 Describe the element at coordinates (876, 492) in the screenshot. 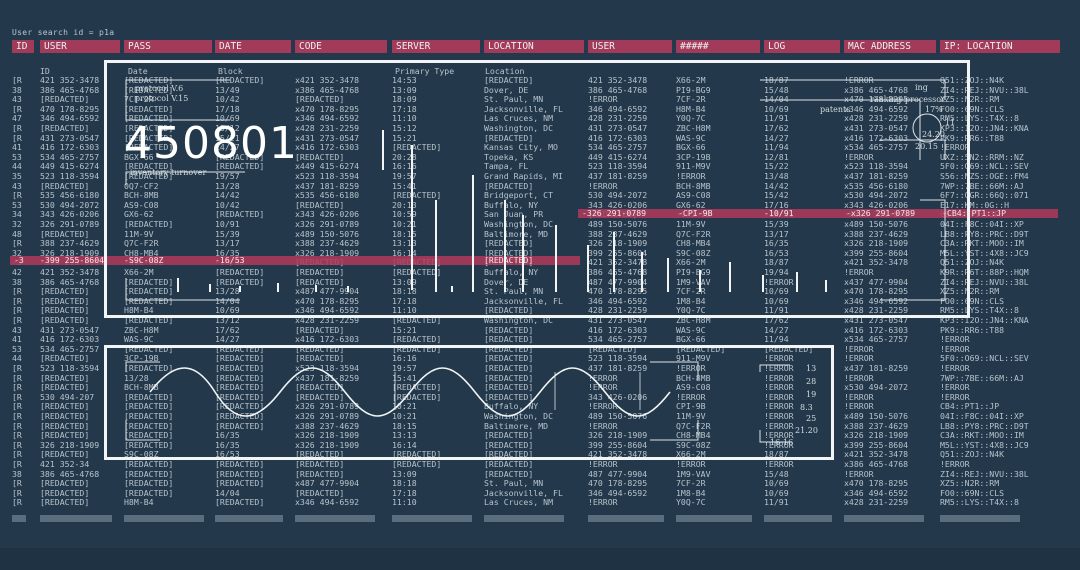

I see `table-cell: x346 494-6592` at that location.